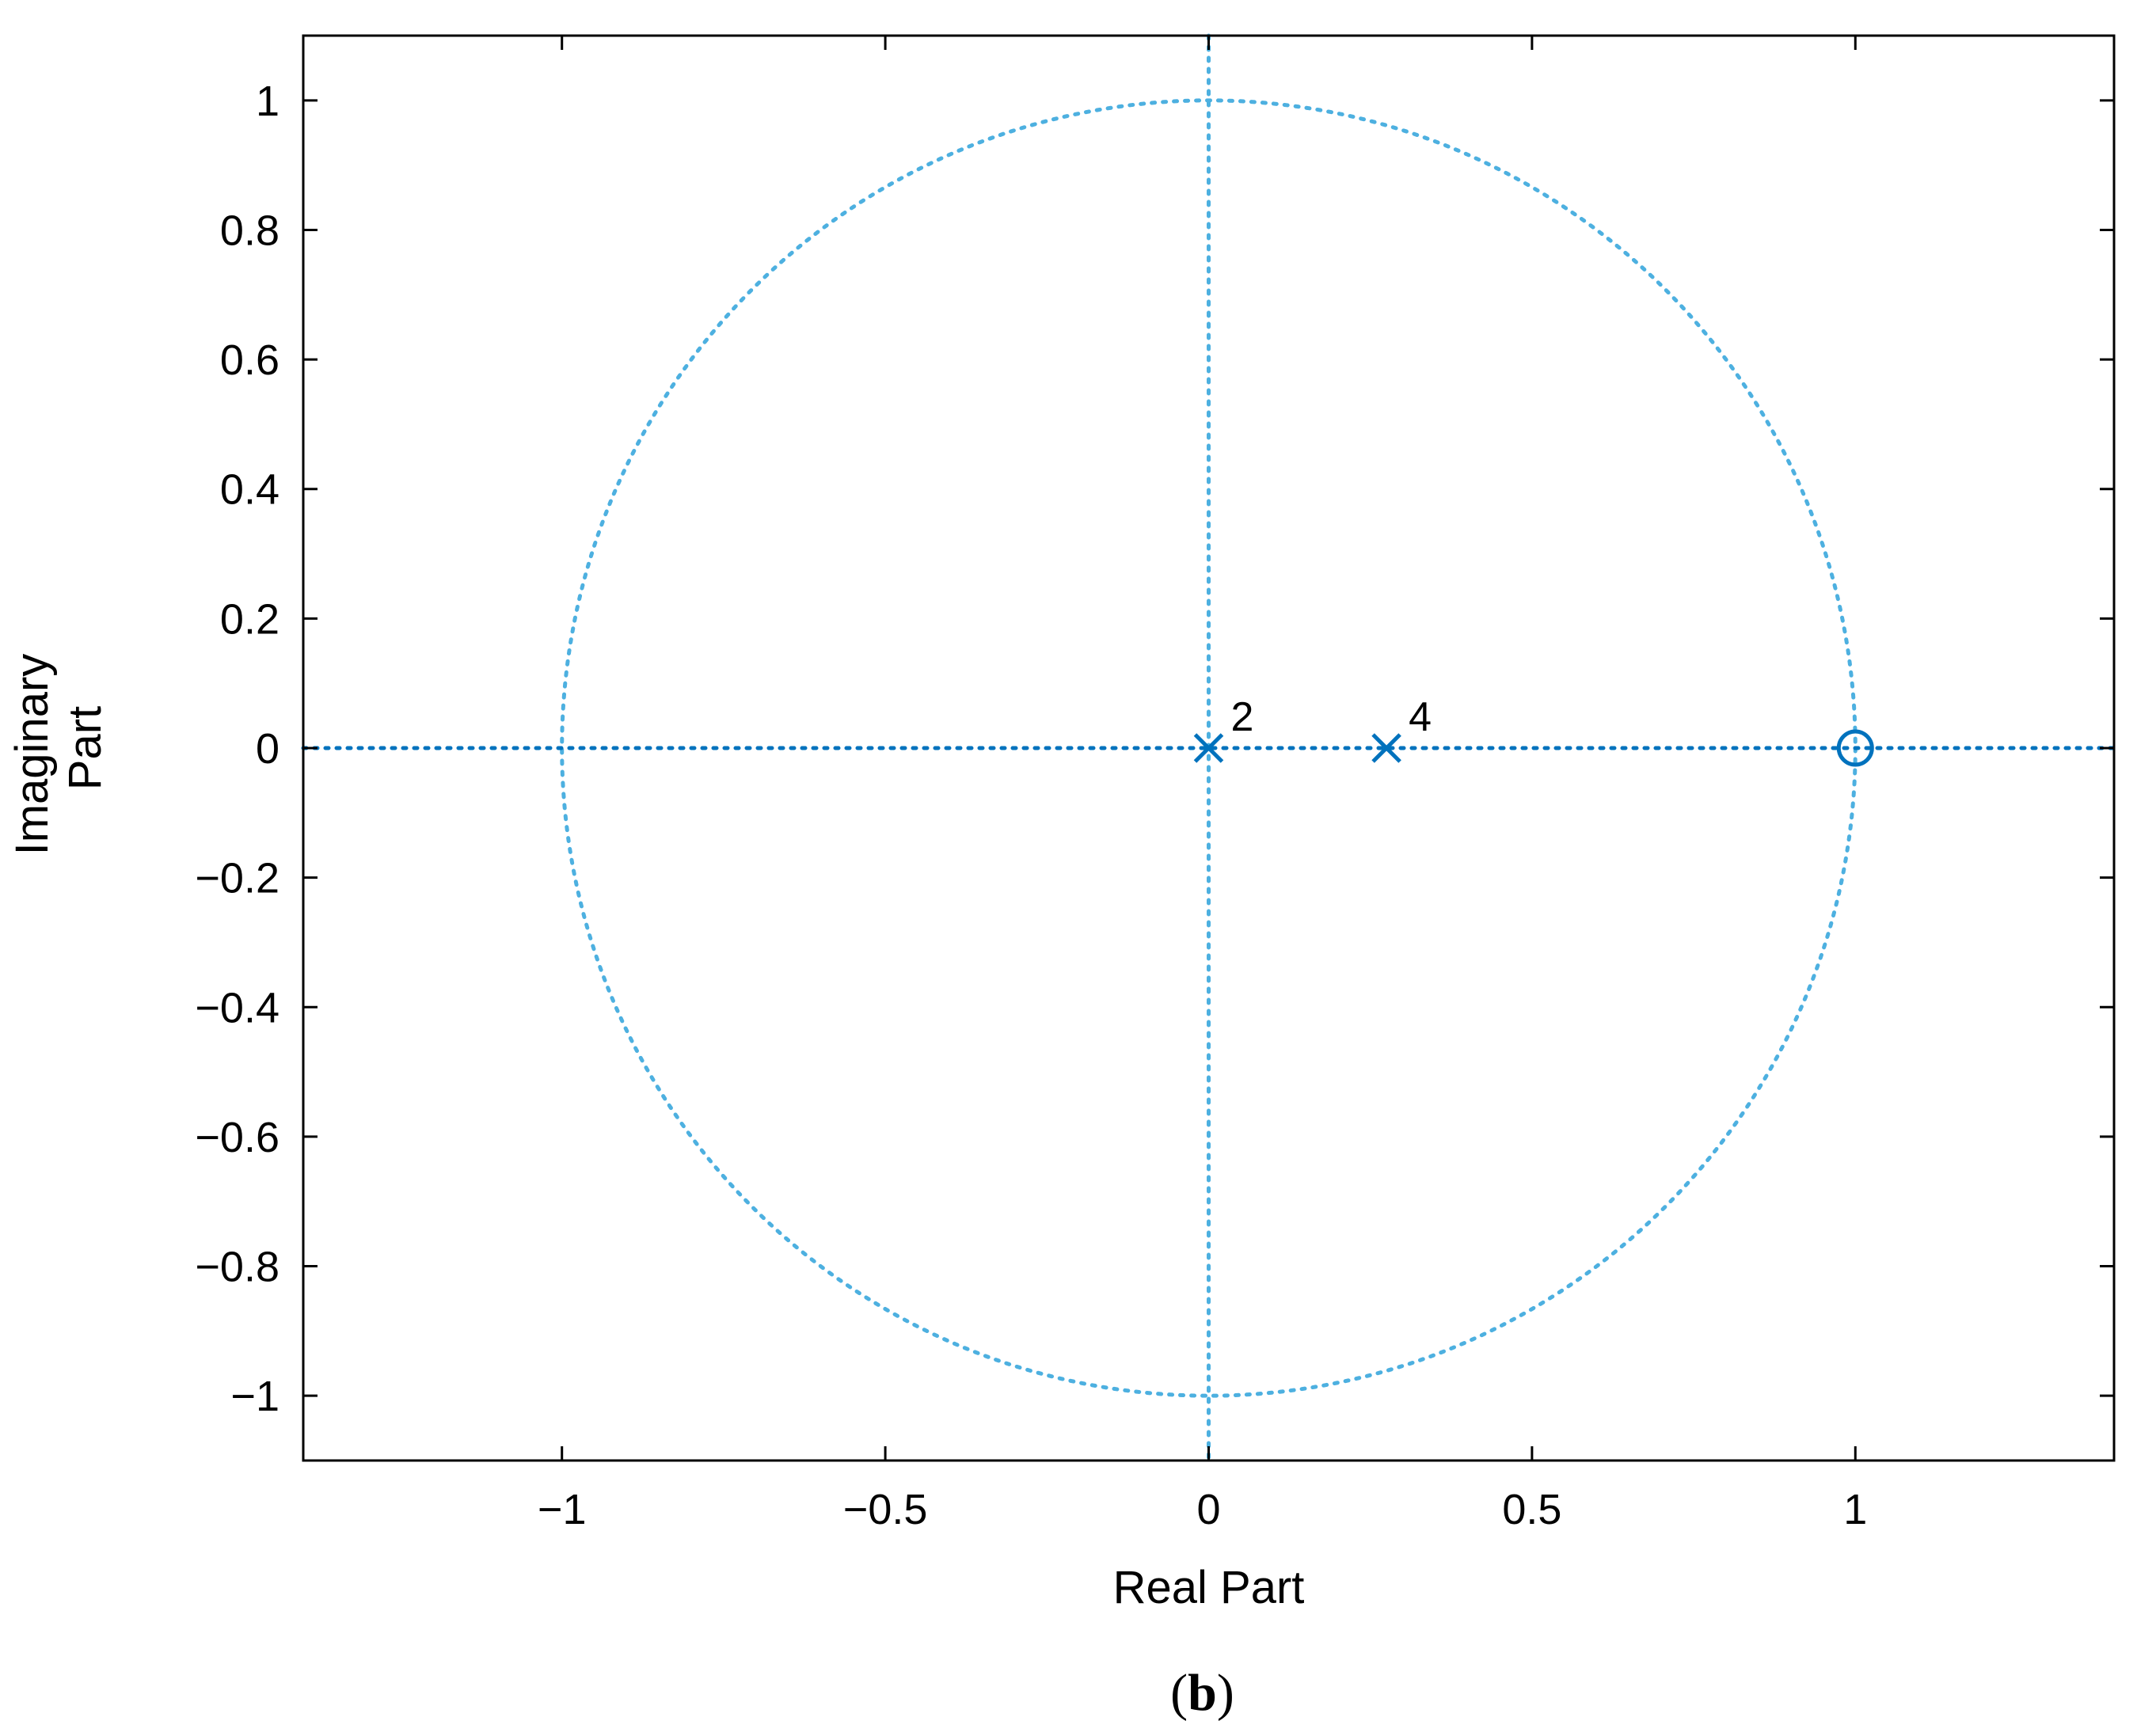 Image resolution: width=2137 pixels, height=1736 pixels. Describe the element at coordinates (249, 490) in the screenshot. I see `y-tick-label: 0.4` at that location.